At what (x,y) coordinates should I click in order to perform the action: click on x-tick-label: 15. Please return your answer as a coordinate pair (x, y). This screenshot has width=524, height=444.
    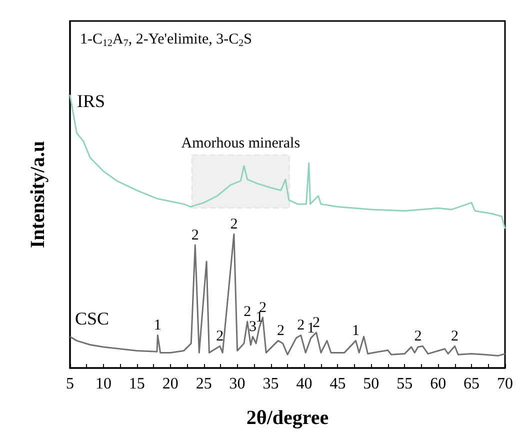
    Looking at the image, I should click on (136, 384).